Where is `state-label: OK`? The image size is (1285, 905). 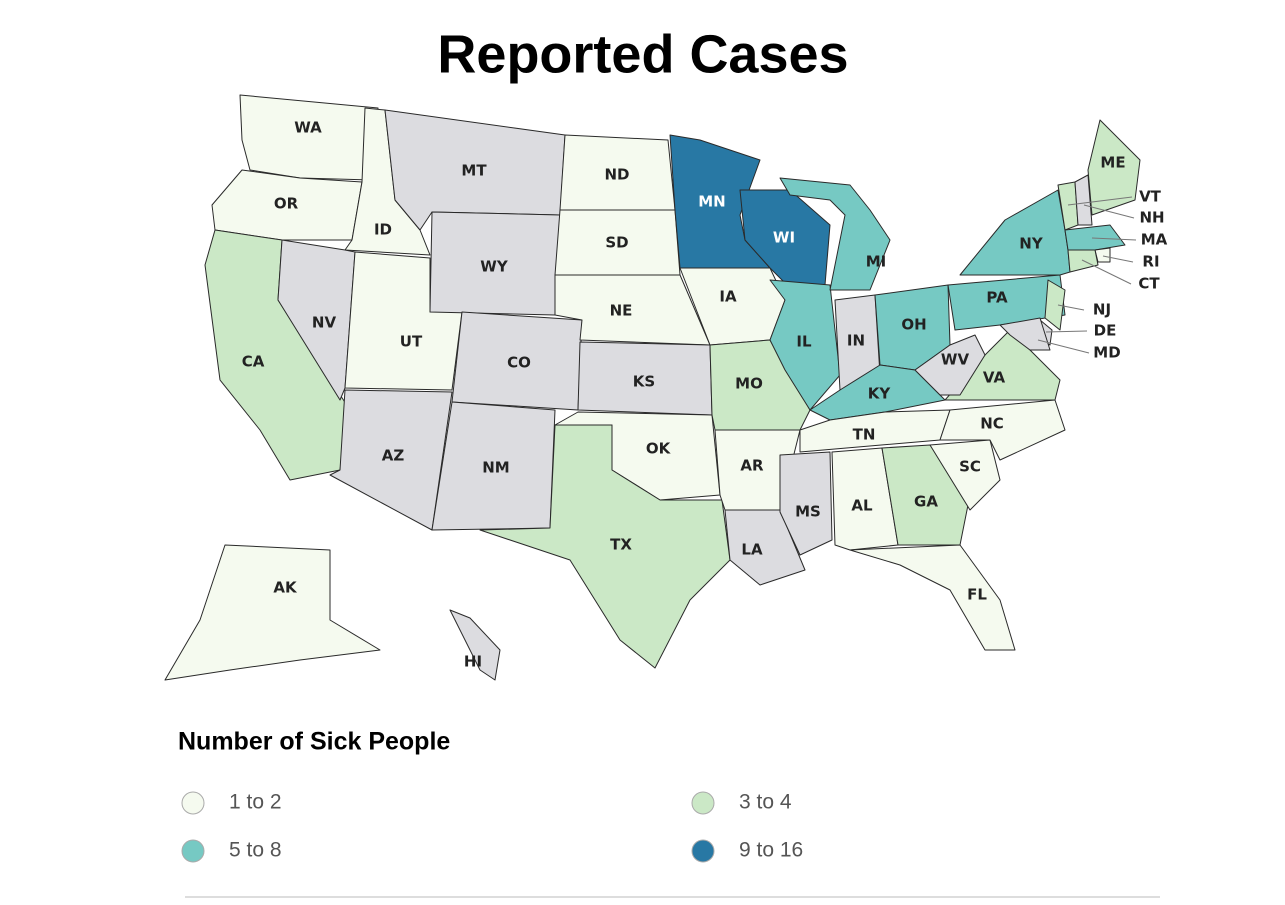 state-label: OK is located at coordinates (659, 449).